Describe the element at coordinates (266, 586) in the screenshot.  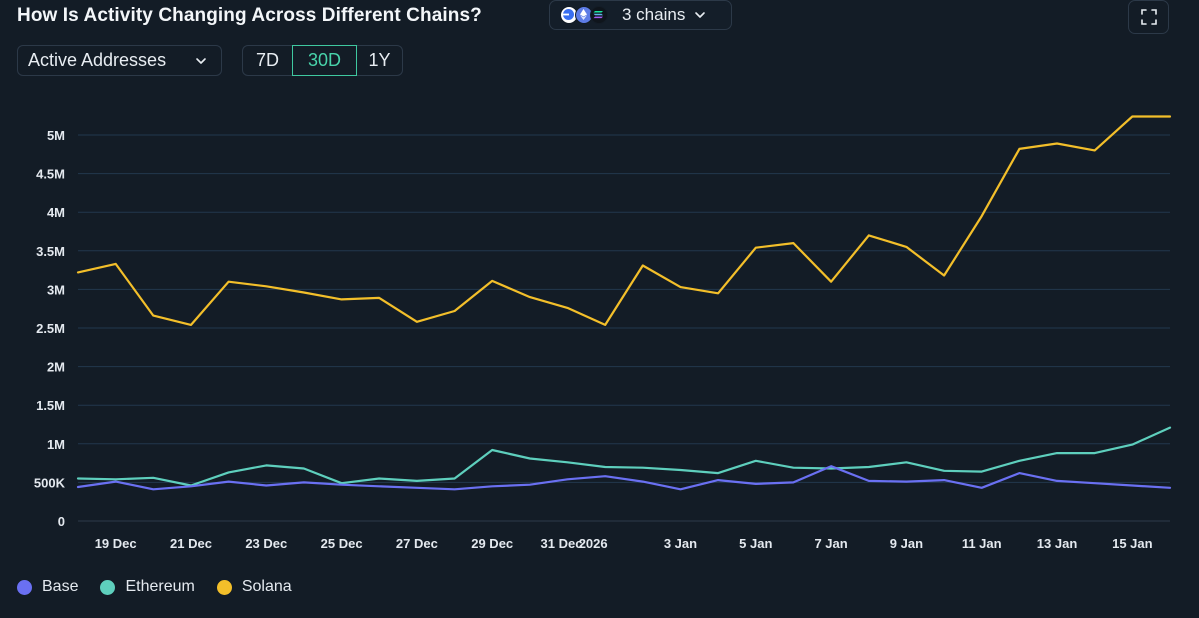
I see `legend-label-solana: Solana` at that location.